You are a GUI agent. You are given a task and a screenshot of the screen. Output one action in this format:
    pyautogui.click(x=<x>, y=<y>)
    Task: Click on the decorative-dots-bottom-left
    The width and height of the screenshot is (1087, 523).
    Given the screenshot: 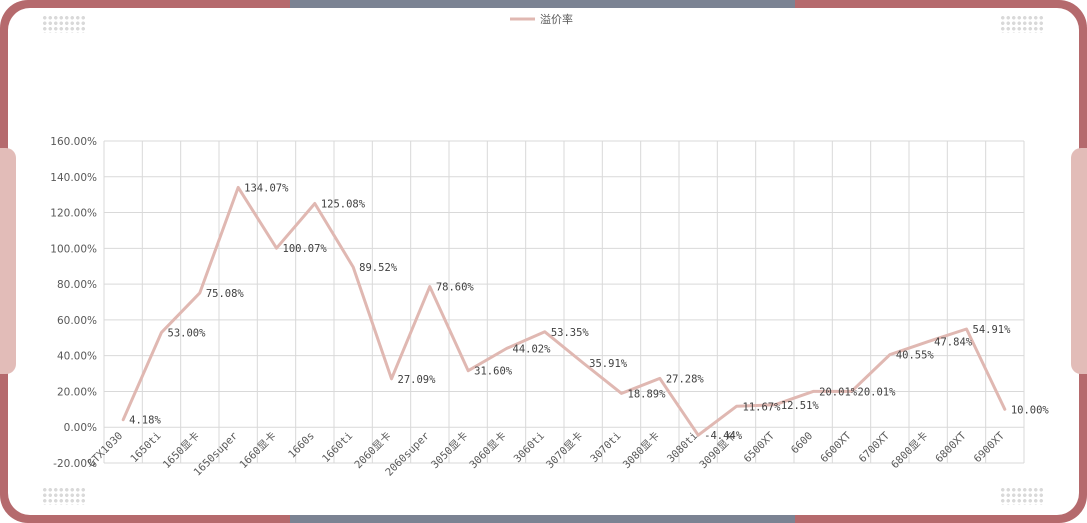 What is the action you would take?
    pyautogui.click(x=64, y=496)
    